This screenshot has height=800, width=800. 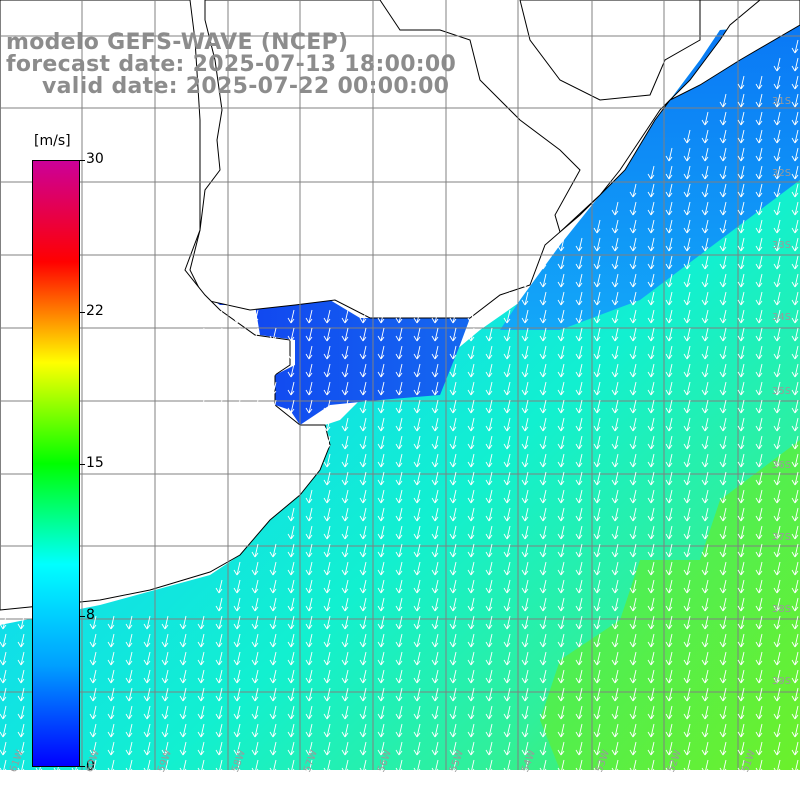 I want to click on lat-label: 39S, so click(x=782, y=681).